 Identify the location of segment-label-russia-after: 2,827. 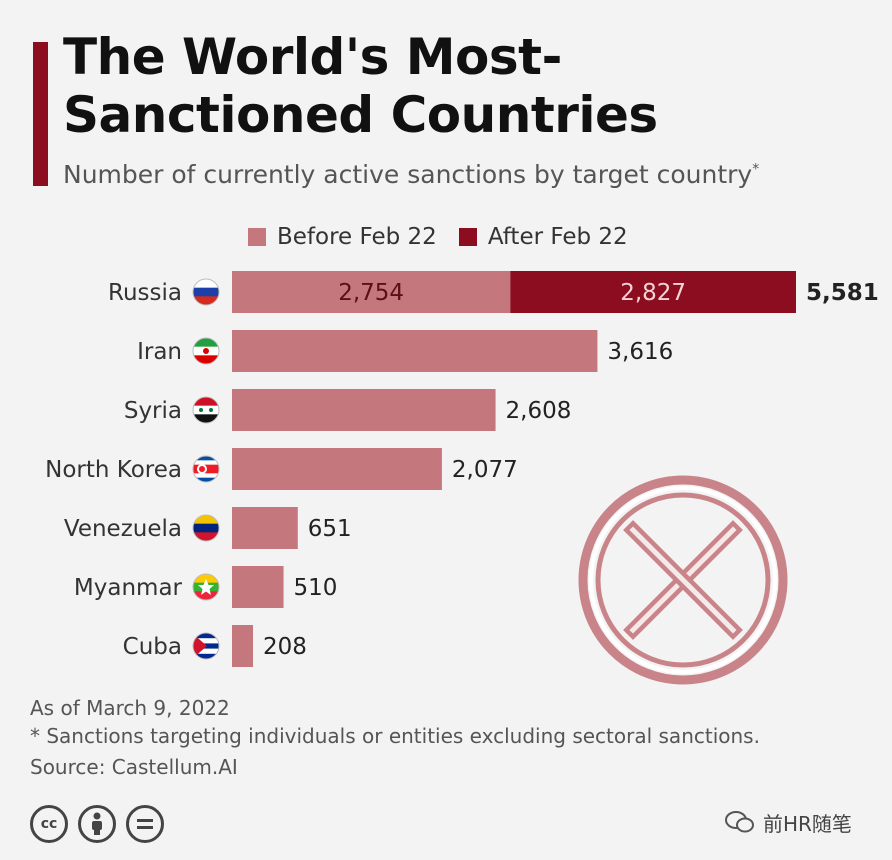
(653, 293).